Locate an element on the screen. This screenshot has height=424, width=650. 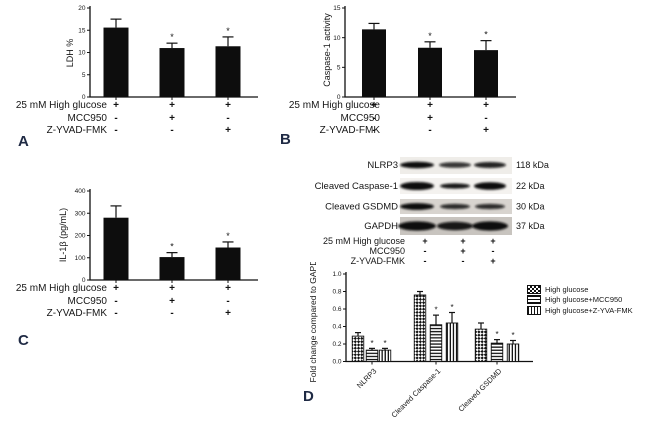
y-tick-label: 0.6 is located at coordinates (336, 309).